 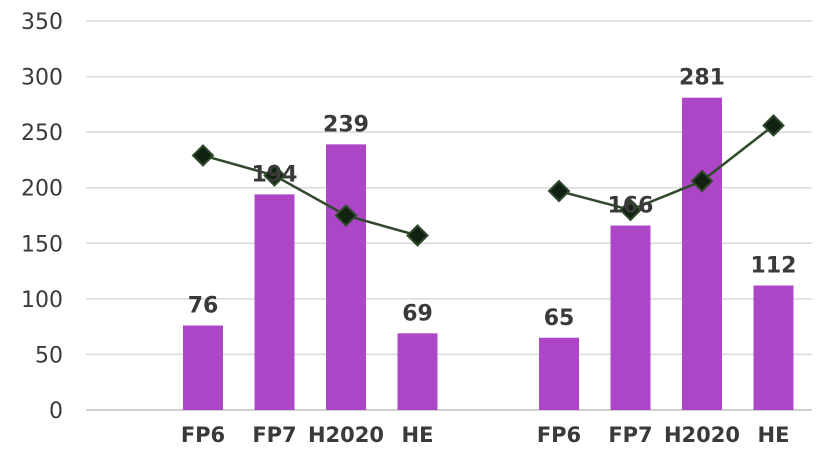 What do you see at coordinates (42, 244) in the screenshot?
I see `y-tick-label: 150` at bounding box center [42, 244].